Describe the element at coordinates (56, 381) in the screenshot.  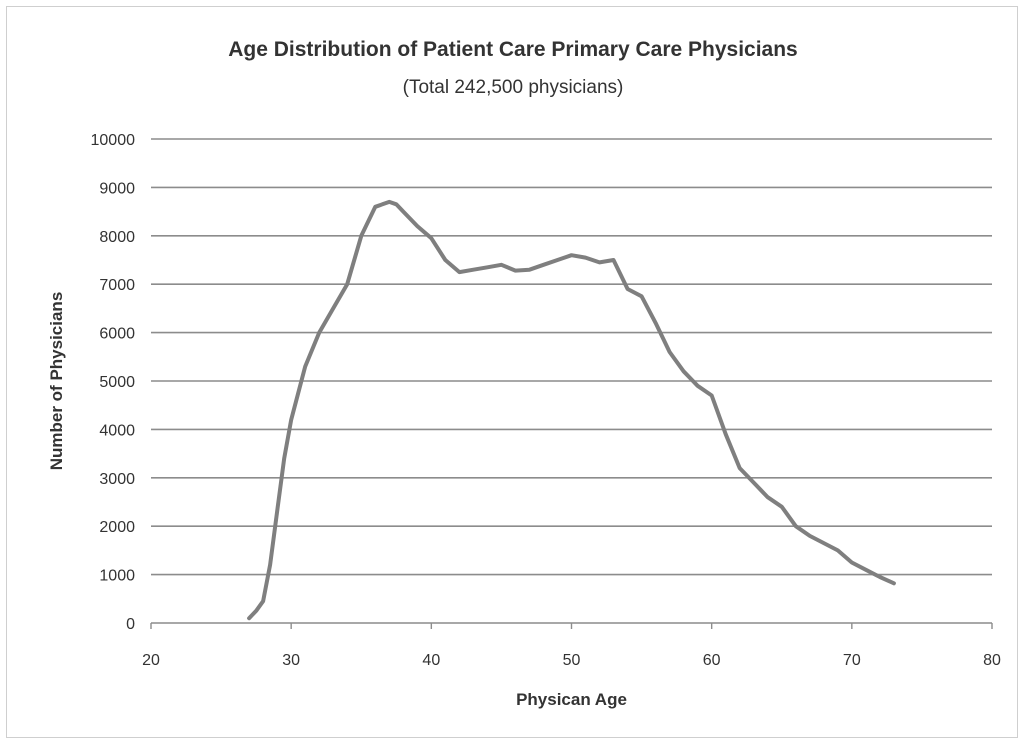
I see `y-axis-label: Number of Physicians` at that location.